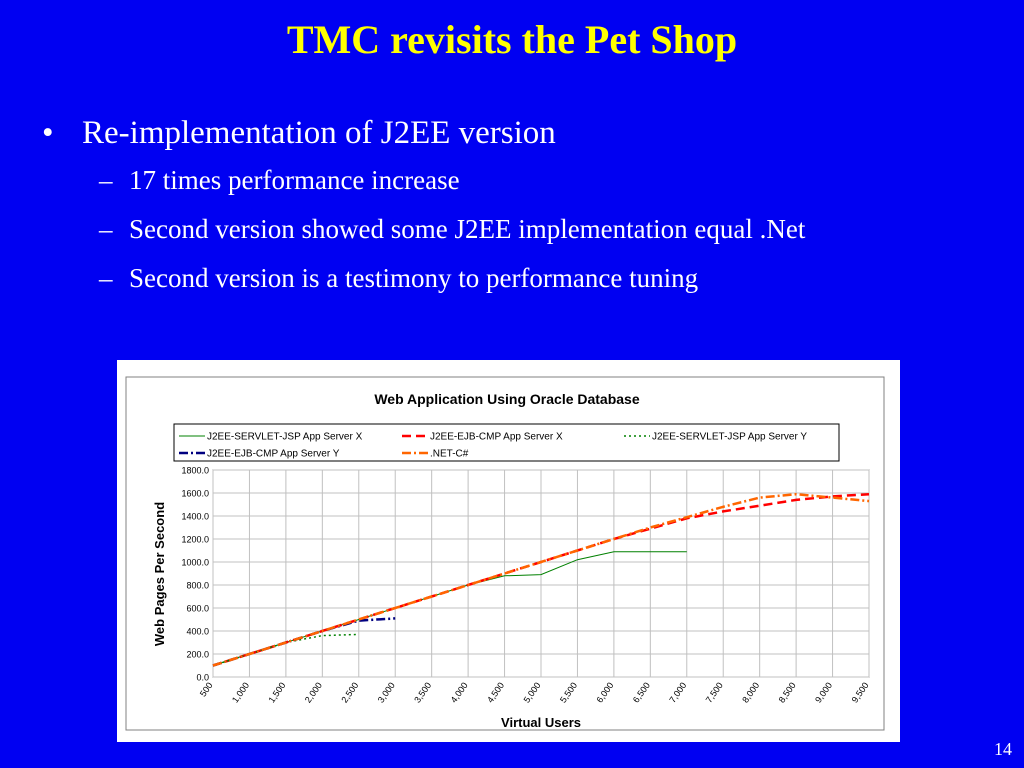  I want to click on bullet-text: Re-implementation of J2EE version, so click(319, 133).